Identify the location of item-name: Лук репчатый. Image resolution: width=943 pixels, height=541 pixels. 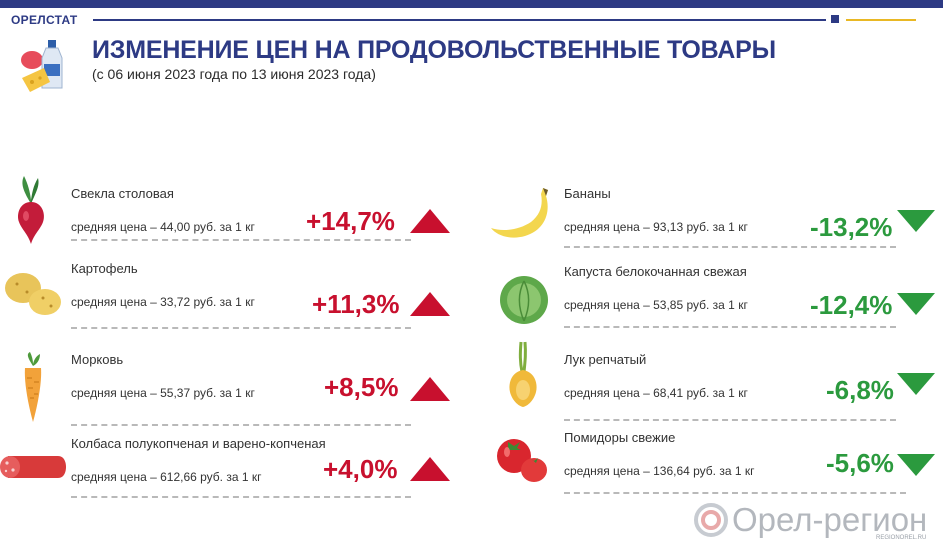
(605, 359).